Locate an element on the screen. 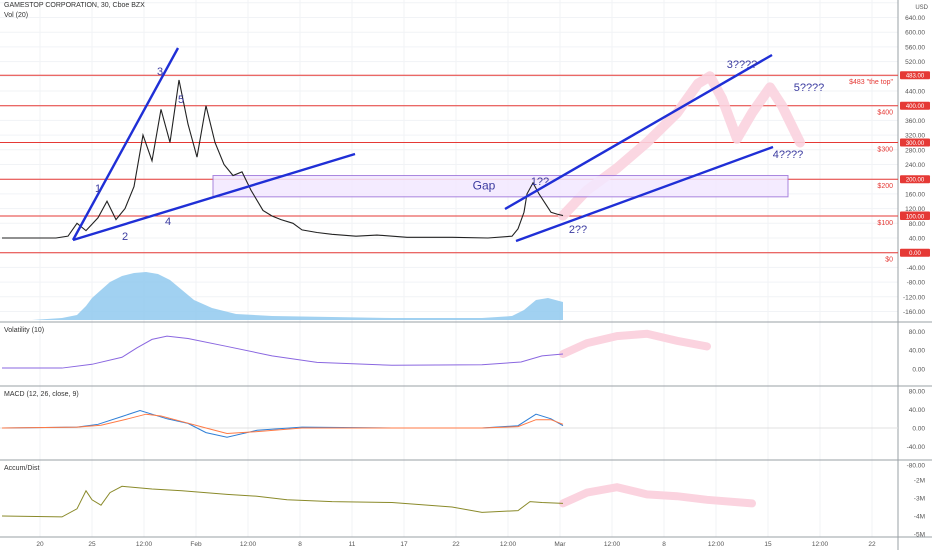 The image size is (932, 550). accum-label: Accum/Dist is located at coordinates (21, 468).